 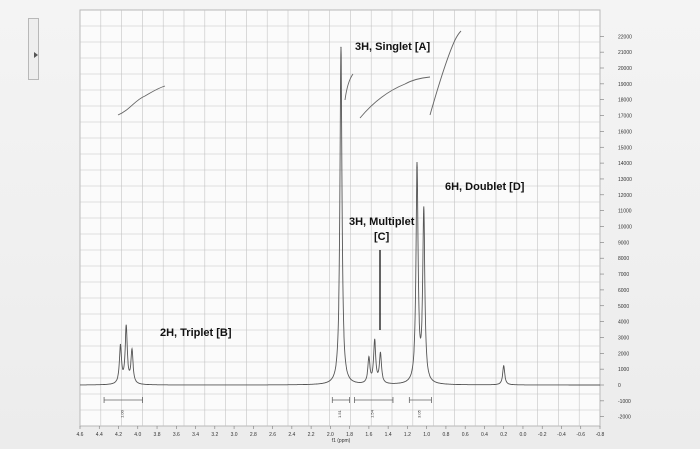 What do you see at coordinates (368, 435) in the screenshot?
I see `x-tick-label: 1.6` at bounding box center [368, 435].